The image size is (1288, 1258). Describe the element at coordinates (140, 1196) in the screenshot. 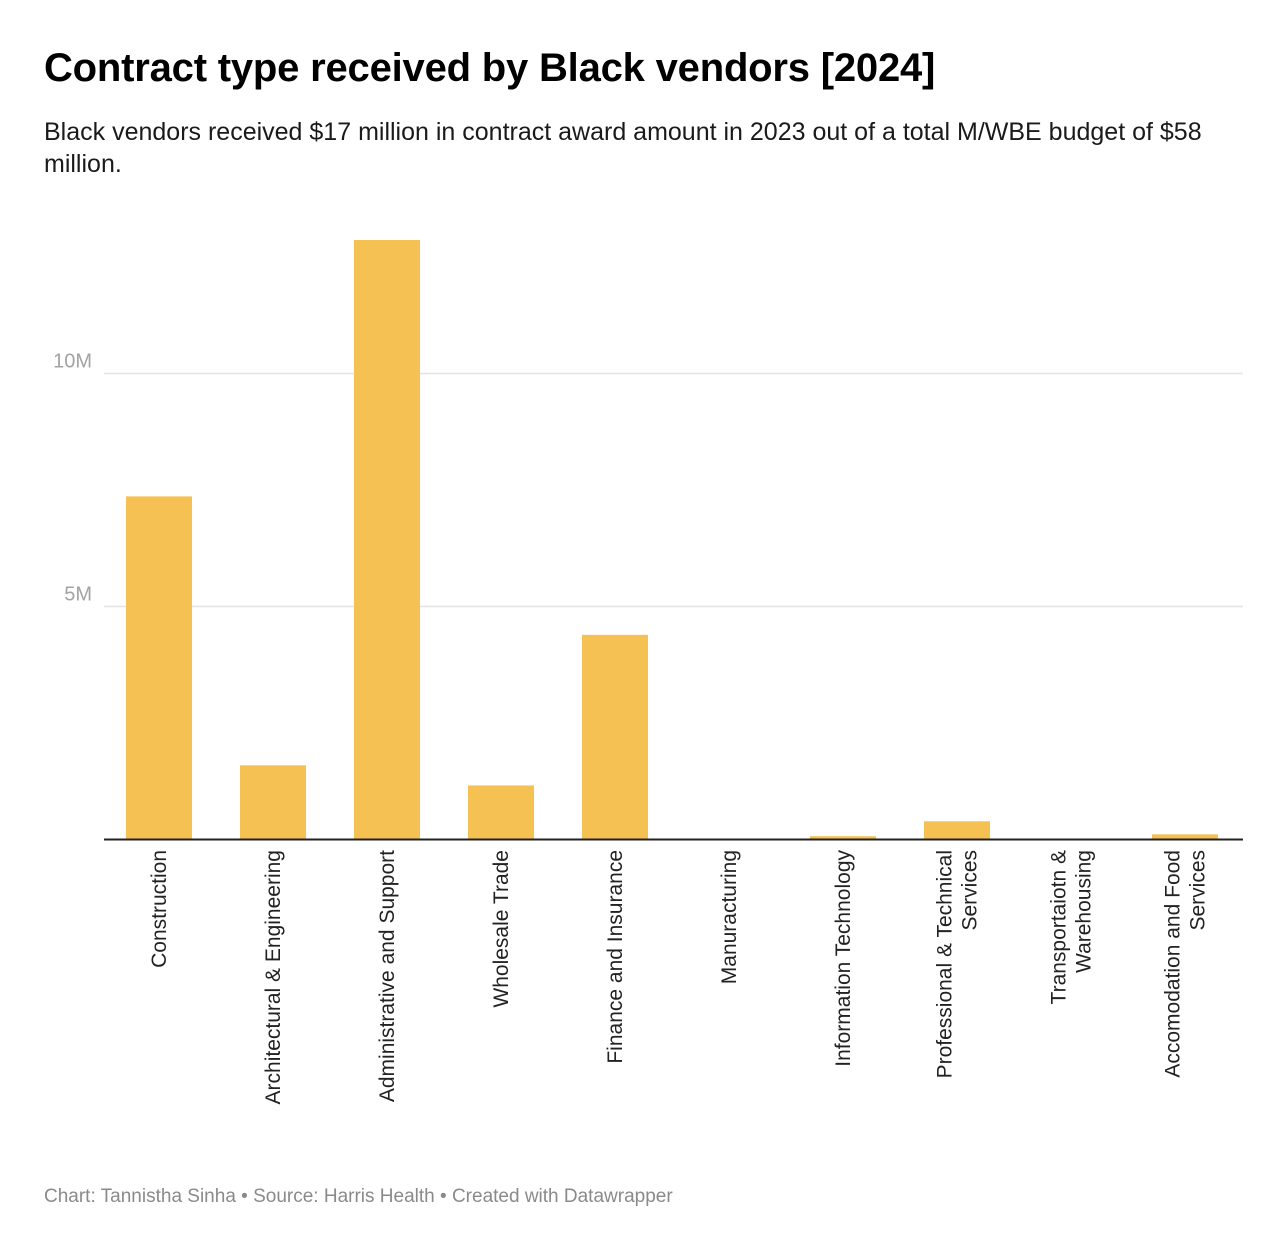

I see `footer-chart-credit: Chart: Tannistha Sinha` at that location.